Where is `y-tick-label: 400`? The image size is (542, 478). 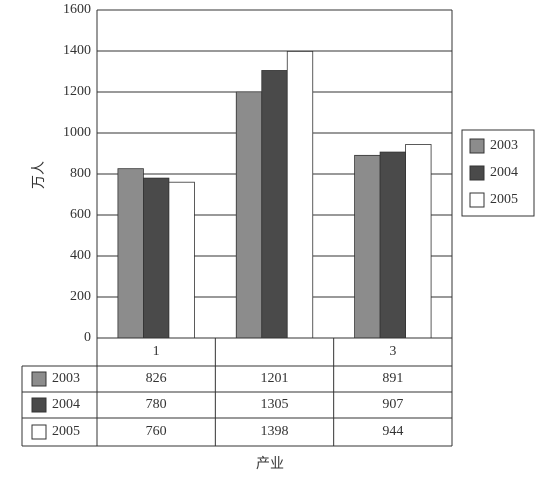 y-tick-label: 400 is located at coordinates (80, 255).